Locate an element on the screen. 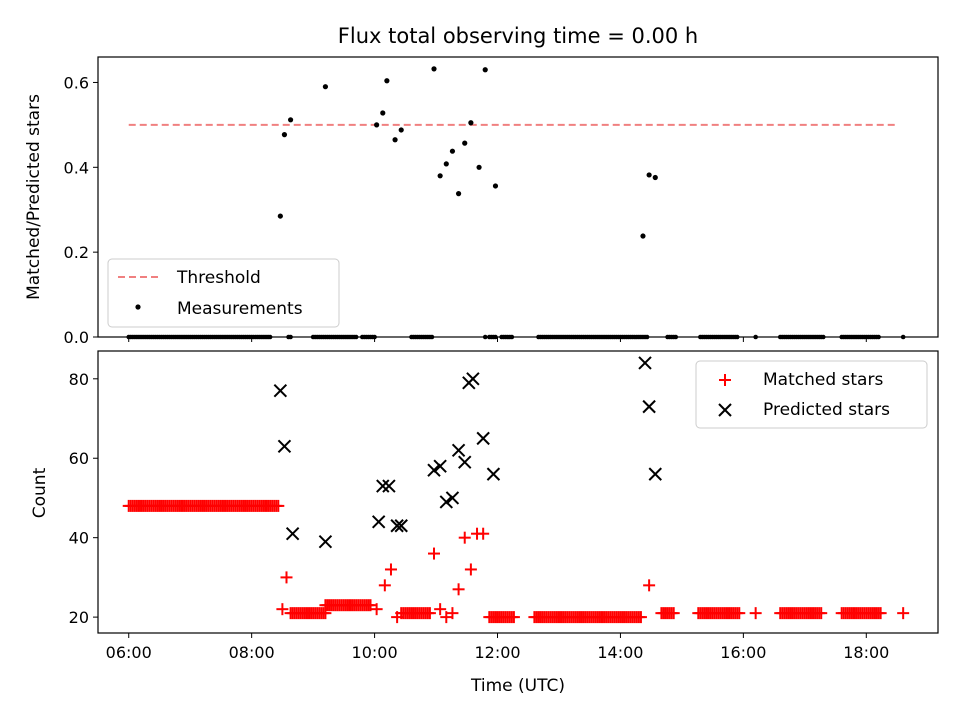  top-y-tick-label: 0.4 is located at coordinates (76, 167).